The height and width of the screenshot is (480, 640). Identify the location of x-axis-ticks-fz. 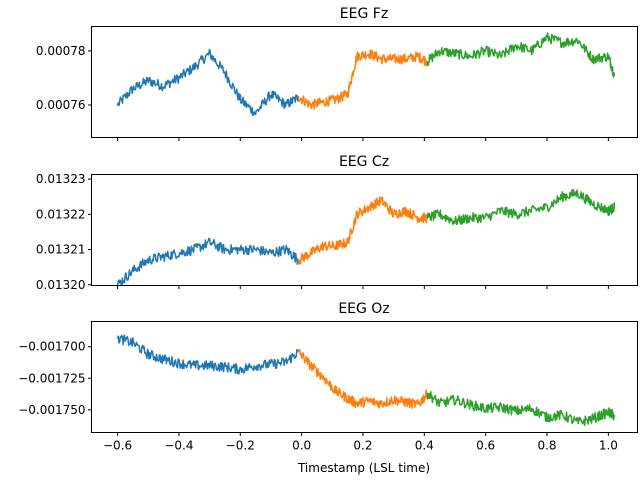
(363, 139).